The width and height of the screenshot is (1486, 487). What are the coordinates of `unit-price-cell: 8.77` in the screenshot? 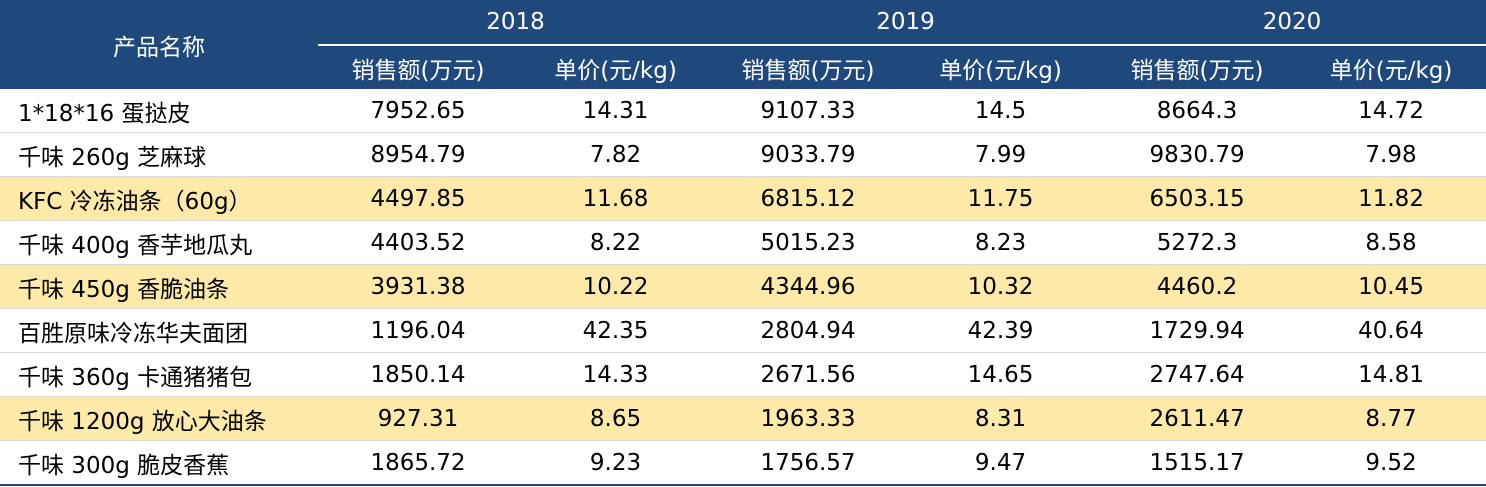 It's located at (1391, 418).